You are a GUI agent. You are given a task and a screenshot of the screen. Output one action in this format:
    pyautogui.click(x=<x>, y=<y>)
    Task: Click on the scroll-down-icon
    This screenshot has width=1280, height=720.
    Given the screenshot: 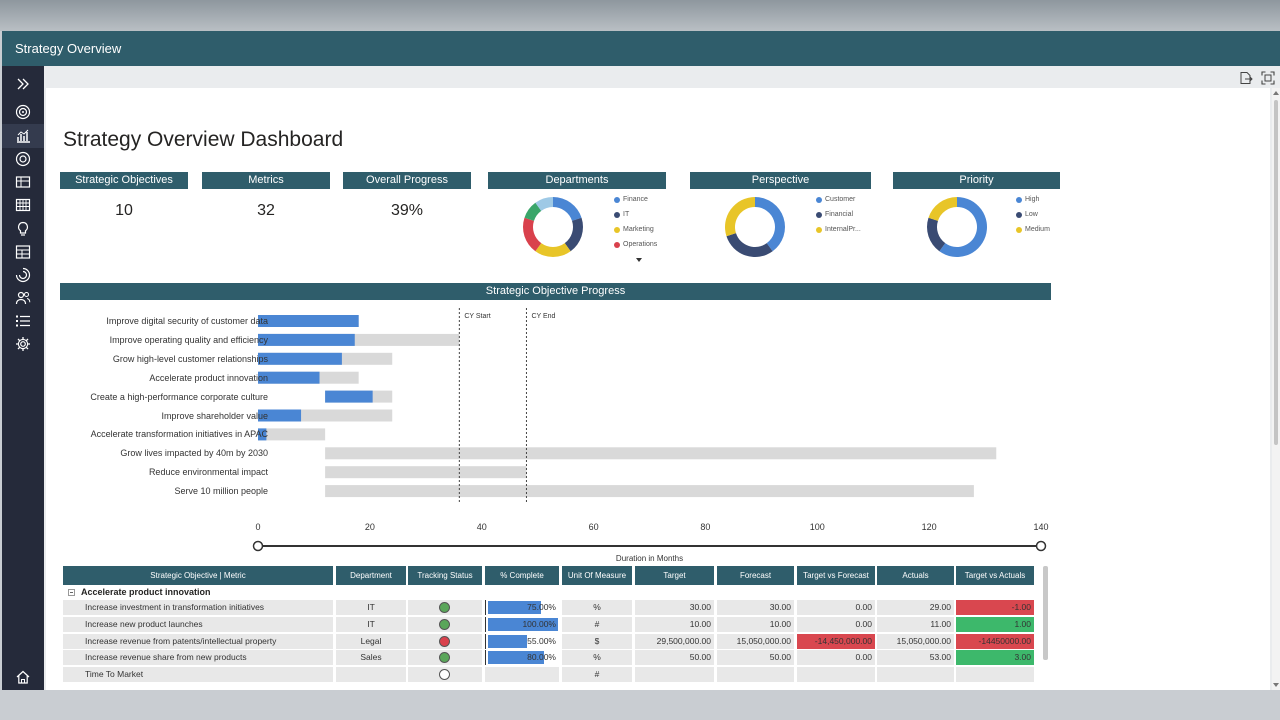 What is the action you would take?
    pyautogui.click(x=1276, y=685)
    